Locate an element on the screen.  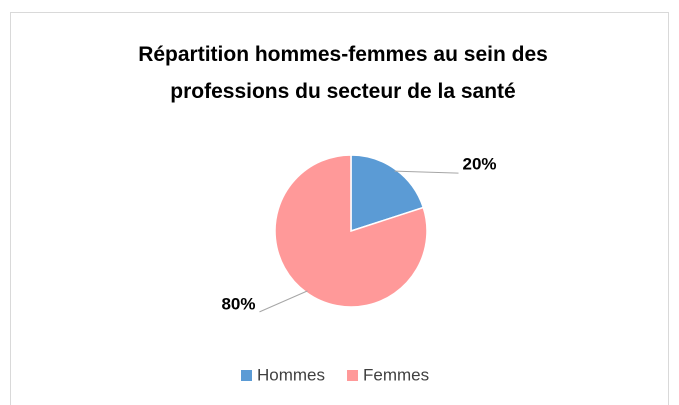
data-label: 80% is located at coordinates (238, 303).